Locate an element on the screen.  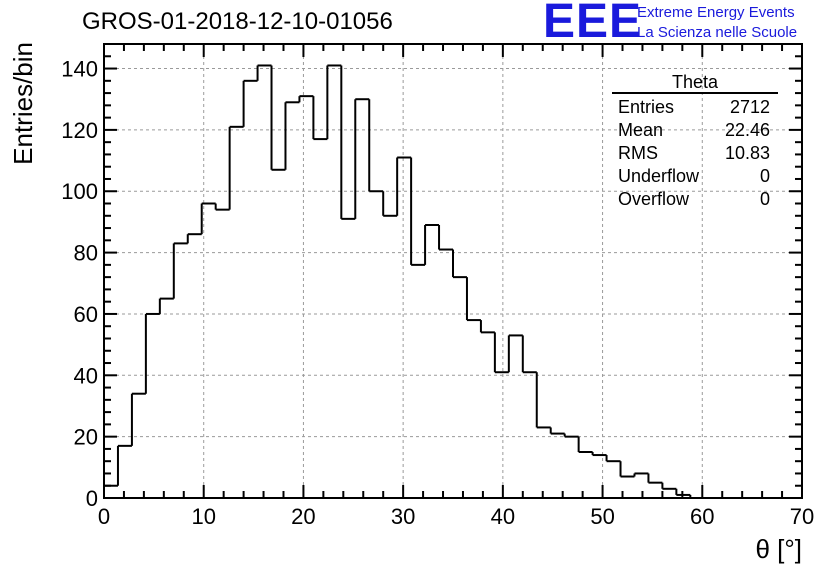
eee-logo: EEE is located at coordinates (593, 24).